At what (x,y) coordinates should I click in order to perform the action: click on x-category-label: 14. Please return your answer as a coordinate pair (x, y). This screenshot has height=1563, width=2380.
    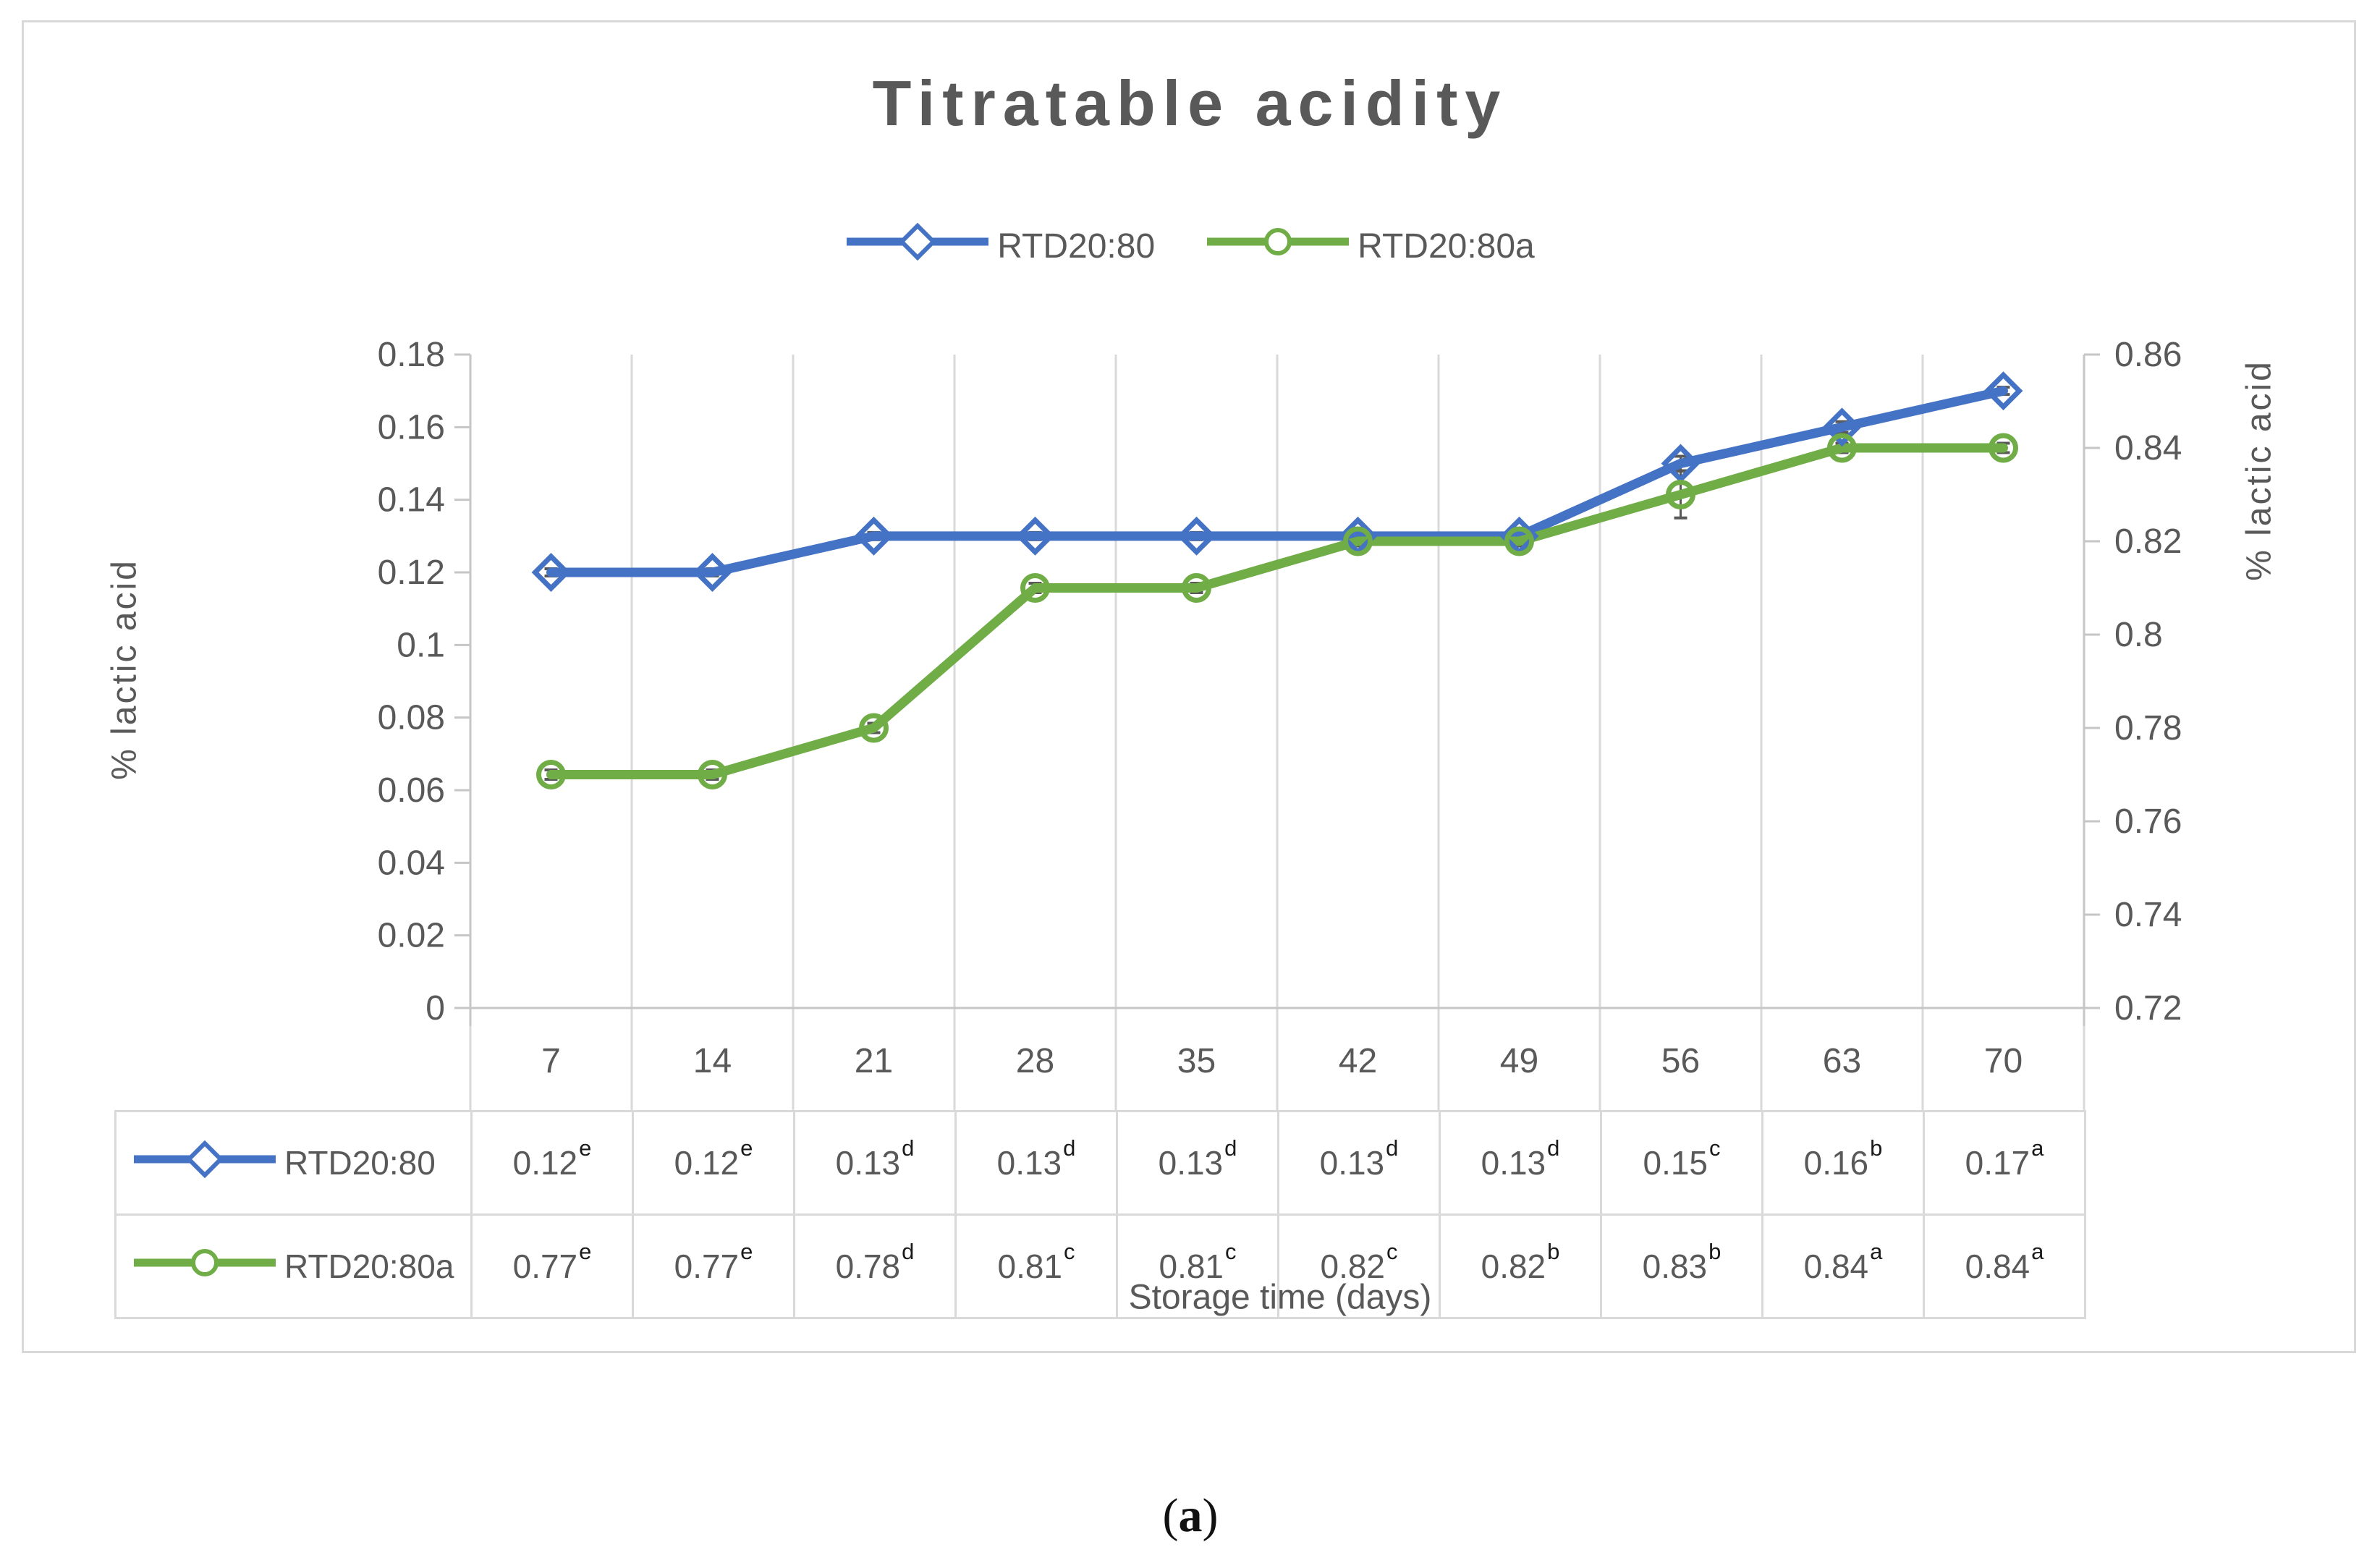
    Looking at the image, I should click on (712, 1061).